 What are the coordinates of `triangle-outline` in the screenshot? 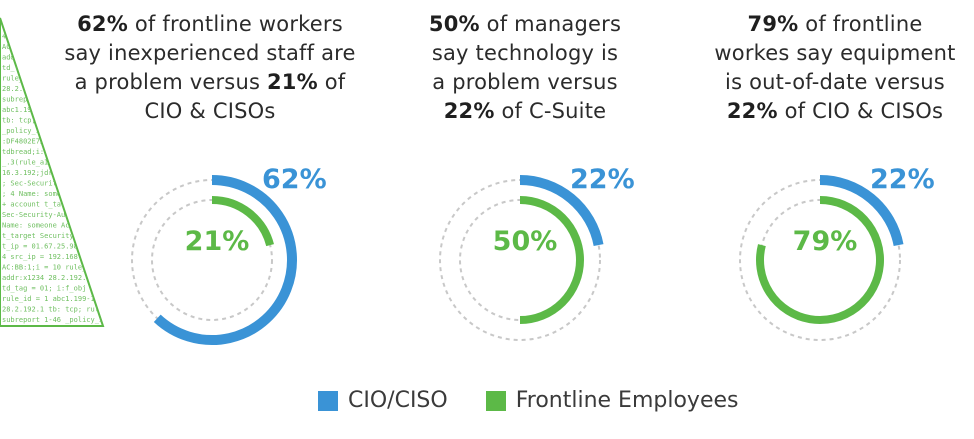 It's located at (52, 172).